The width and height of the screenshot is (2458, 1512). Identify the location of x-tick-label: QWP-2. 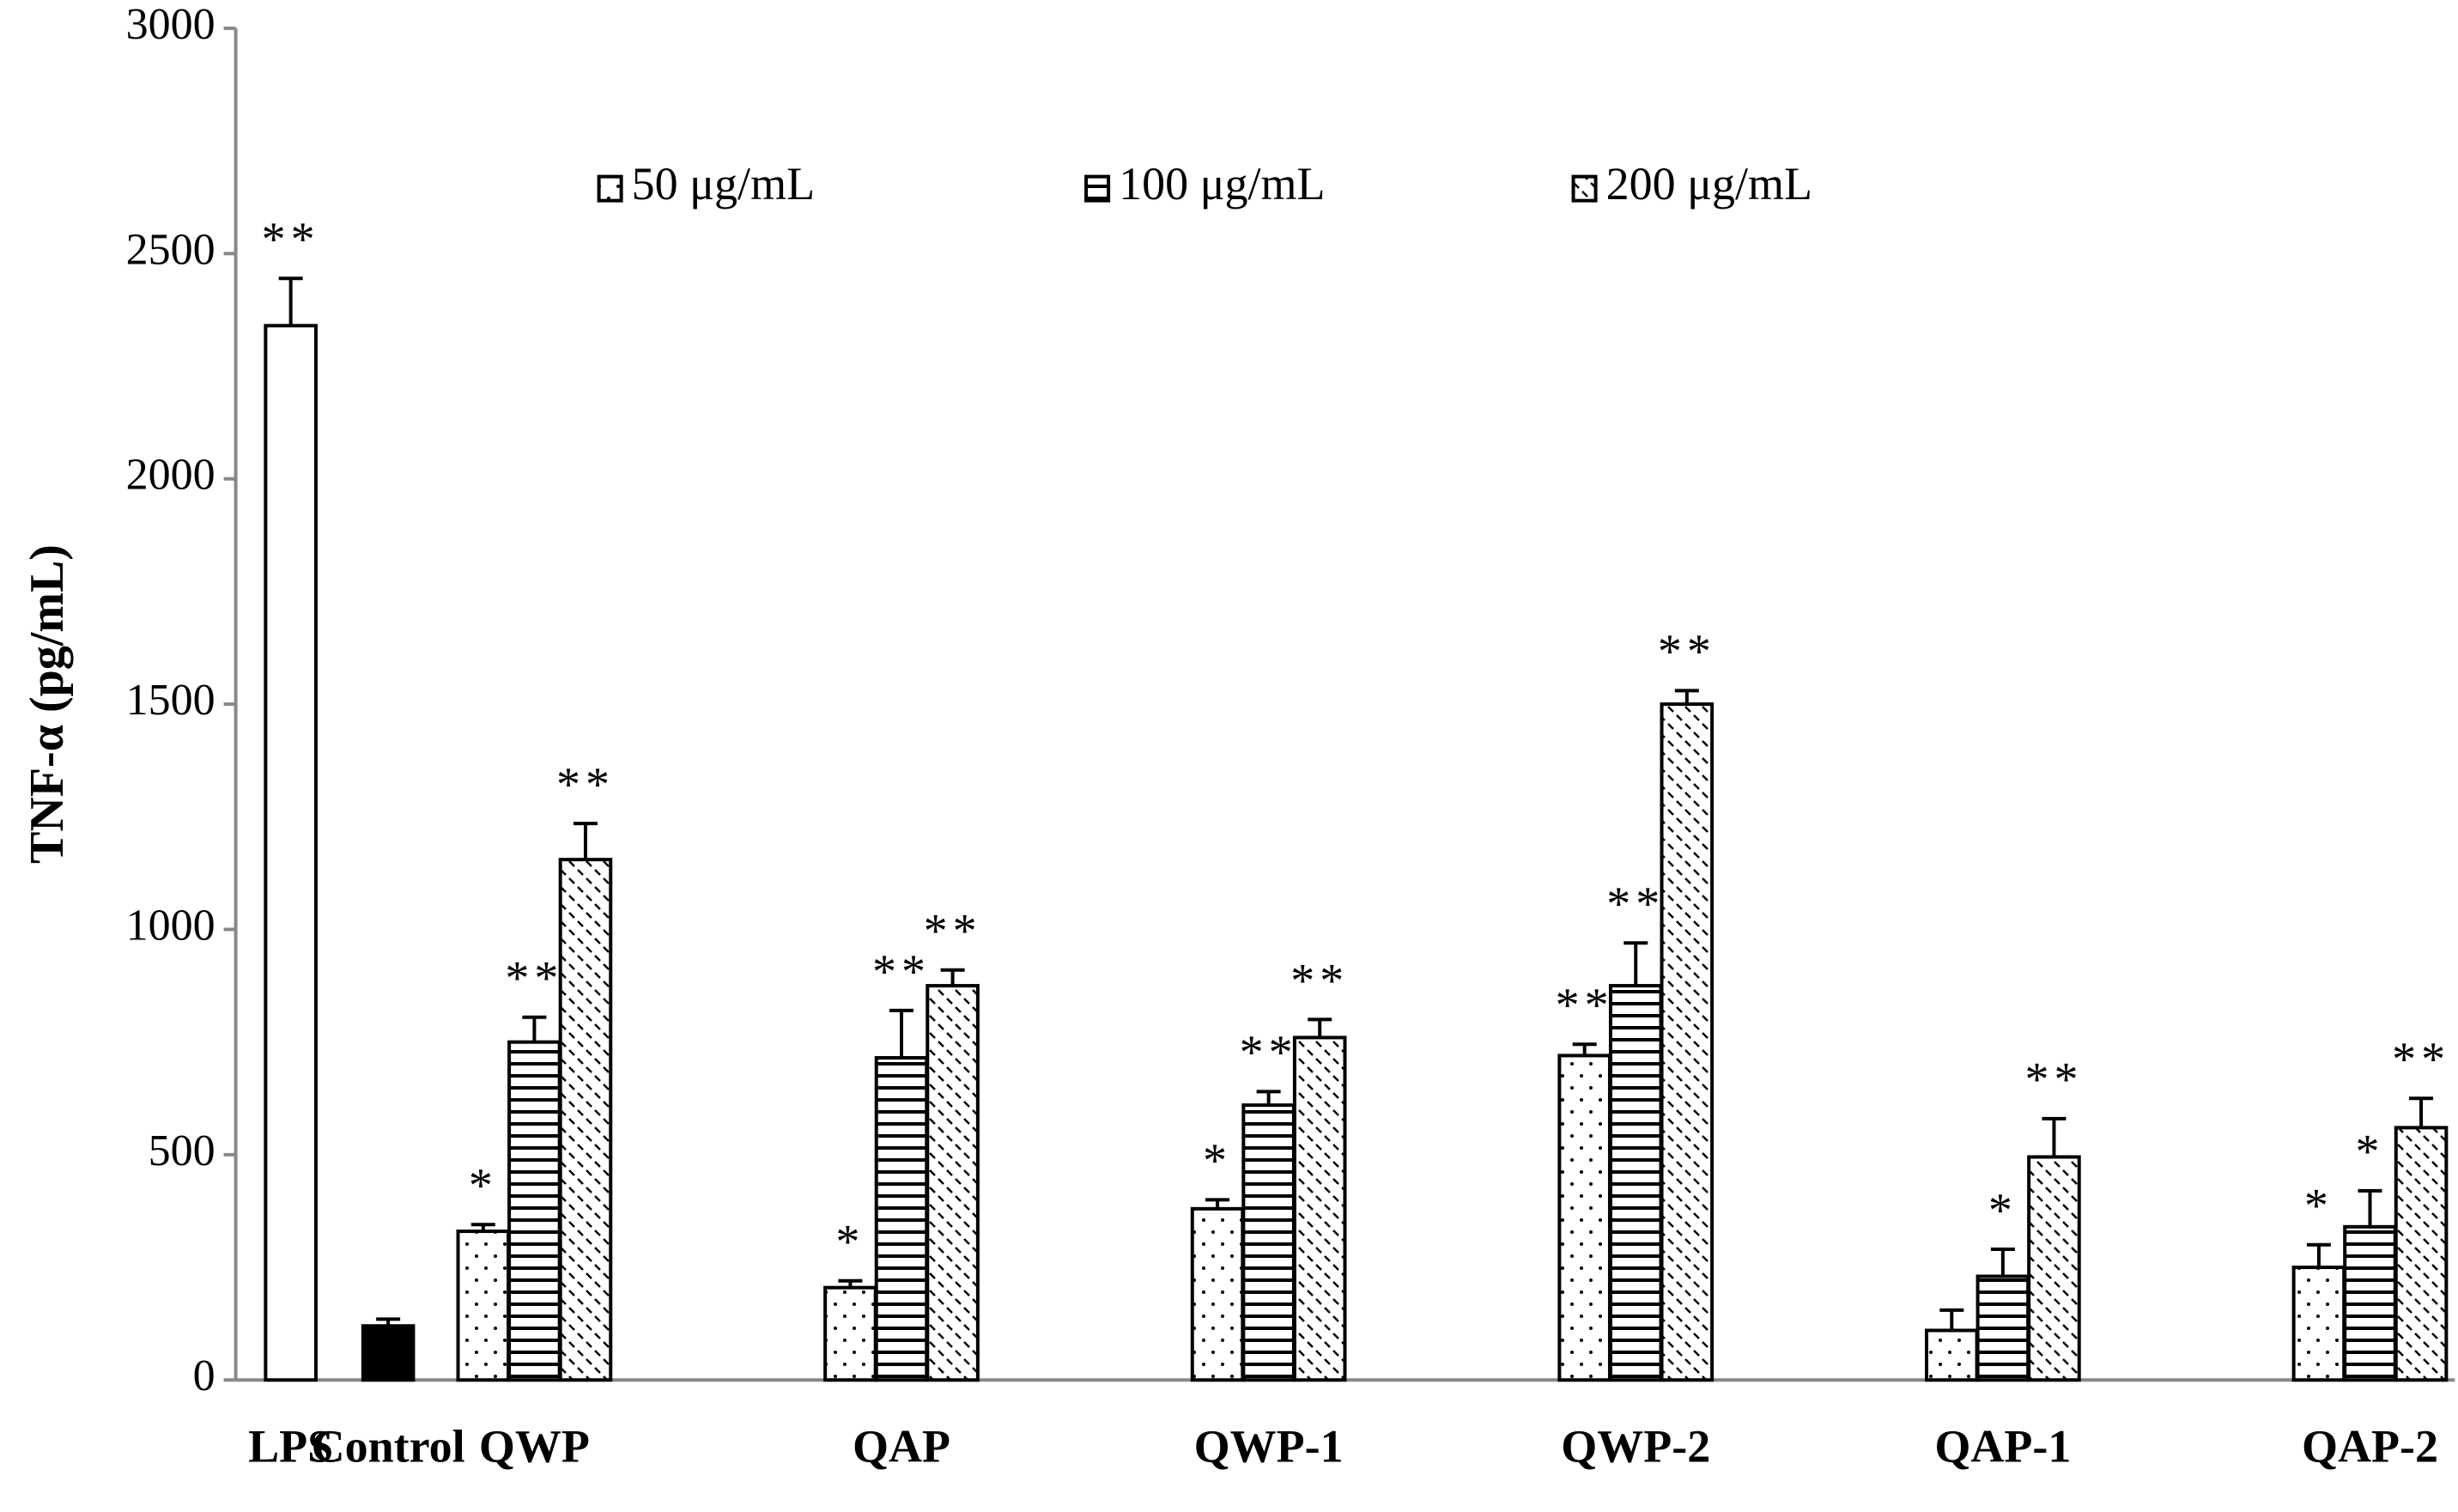
(1636, 1446).